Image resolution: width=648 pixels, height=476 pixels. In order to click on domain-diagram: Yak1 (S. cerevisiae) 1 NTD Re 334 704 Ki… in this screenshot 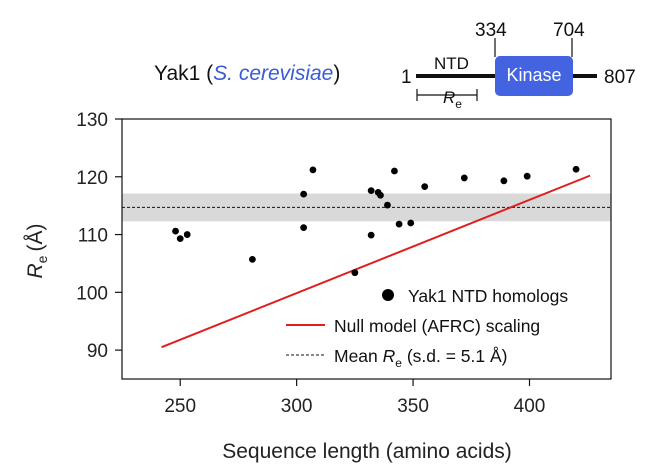, I will do `click(395, 65)`.